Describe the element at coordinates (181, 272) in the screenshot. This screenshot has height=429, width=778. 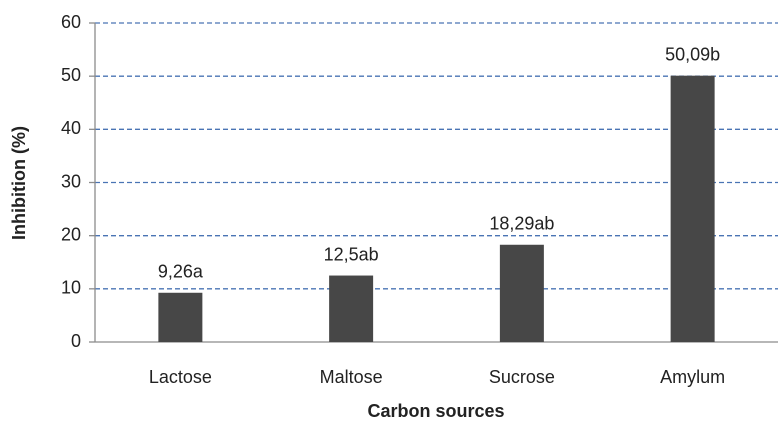
I see `data-label: 9,26a` at that location.